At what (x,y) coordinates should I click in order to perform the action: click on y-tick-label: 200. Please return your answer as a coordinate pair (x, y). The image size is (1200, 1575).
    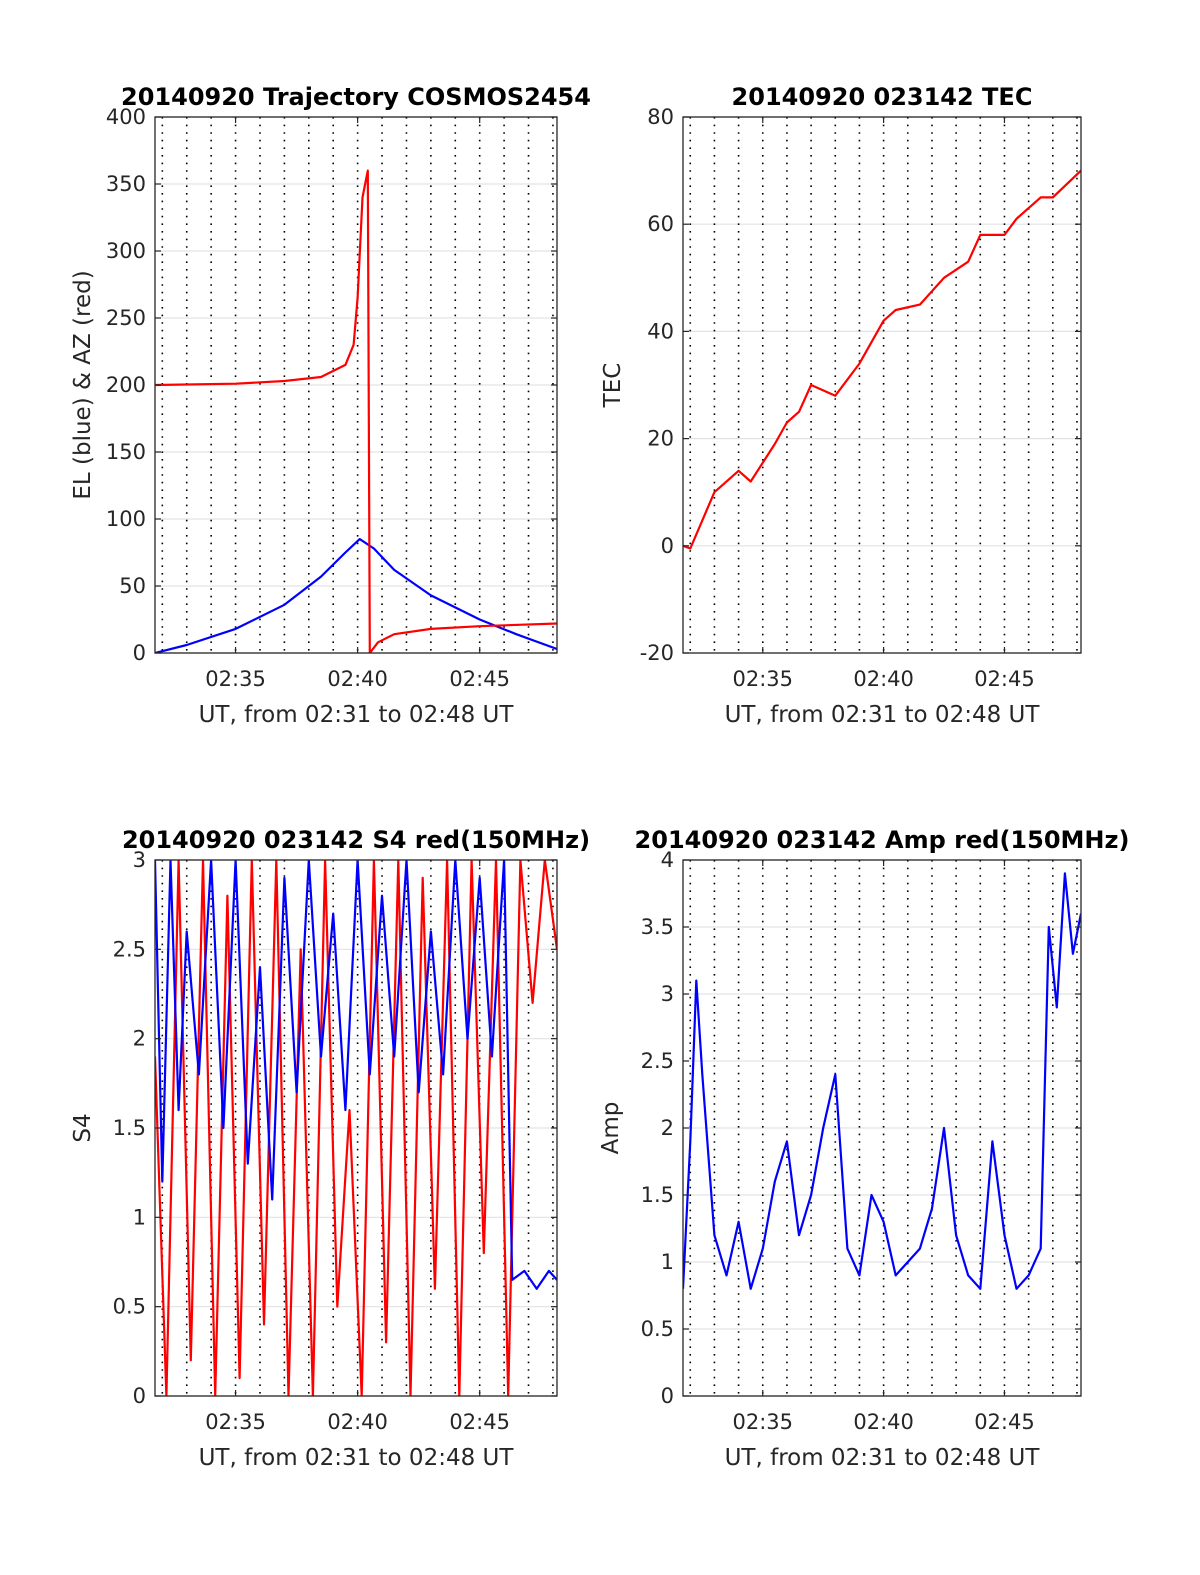
    Looking at the image, I should click on (126, 385).